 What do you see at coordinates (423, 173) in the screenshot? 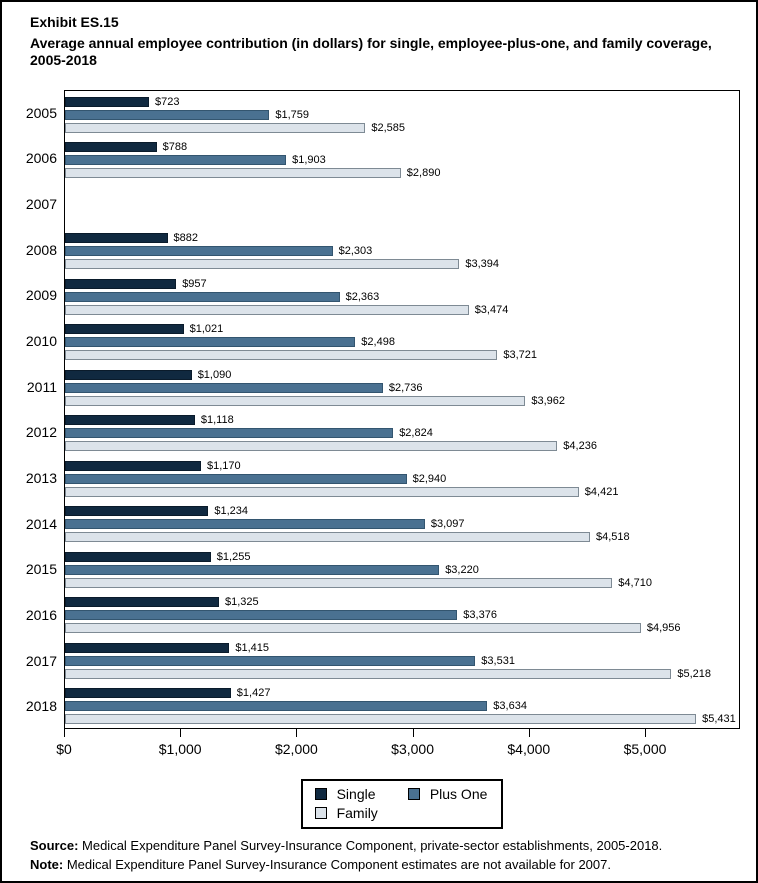
I see `bar-value-label-family-2006: $2,890` at bounding box center [423, 173].